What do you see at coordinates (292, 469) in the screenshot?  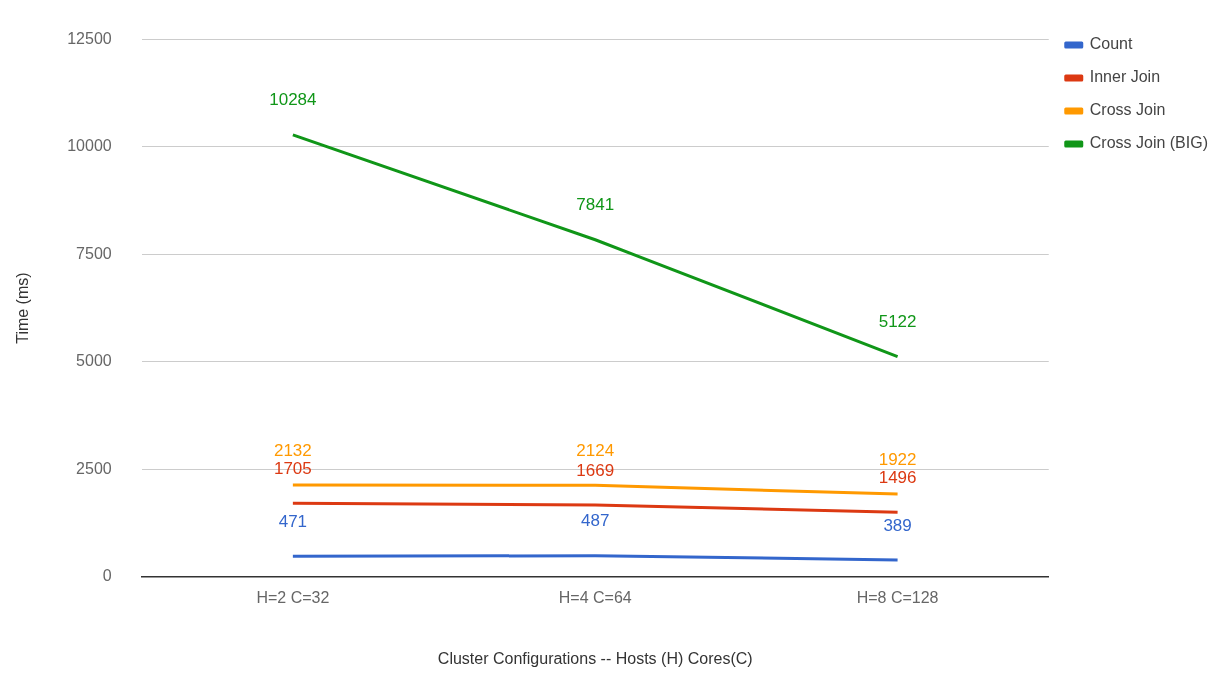 I see `data-label: 1705` at bounding box center [292, 469].